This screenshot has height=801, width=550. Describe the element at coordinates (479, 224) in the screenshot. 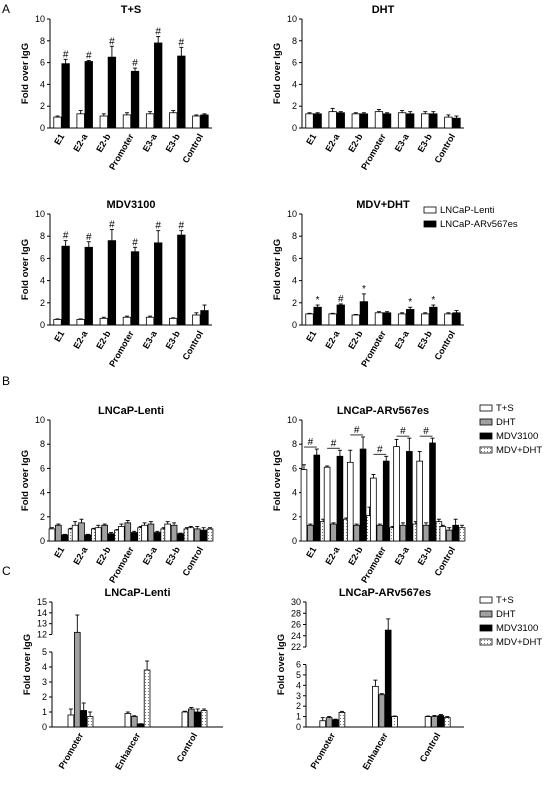

I see `legend-label: LNCaP-ARv567es` at that location.